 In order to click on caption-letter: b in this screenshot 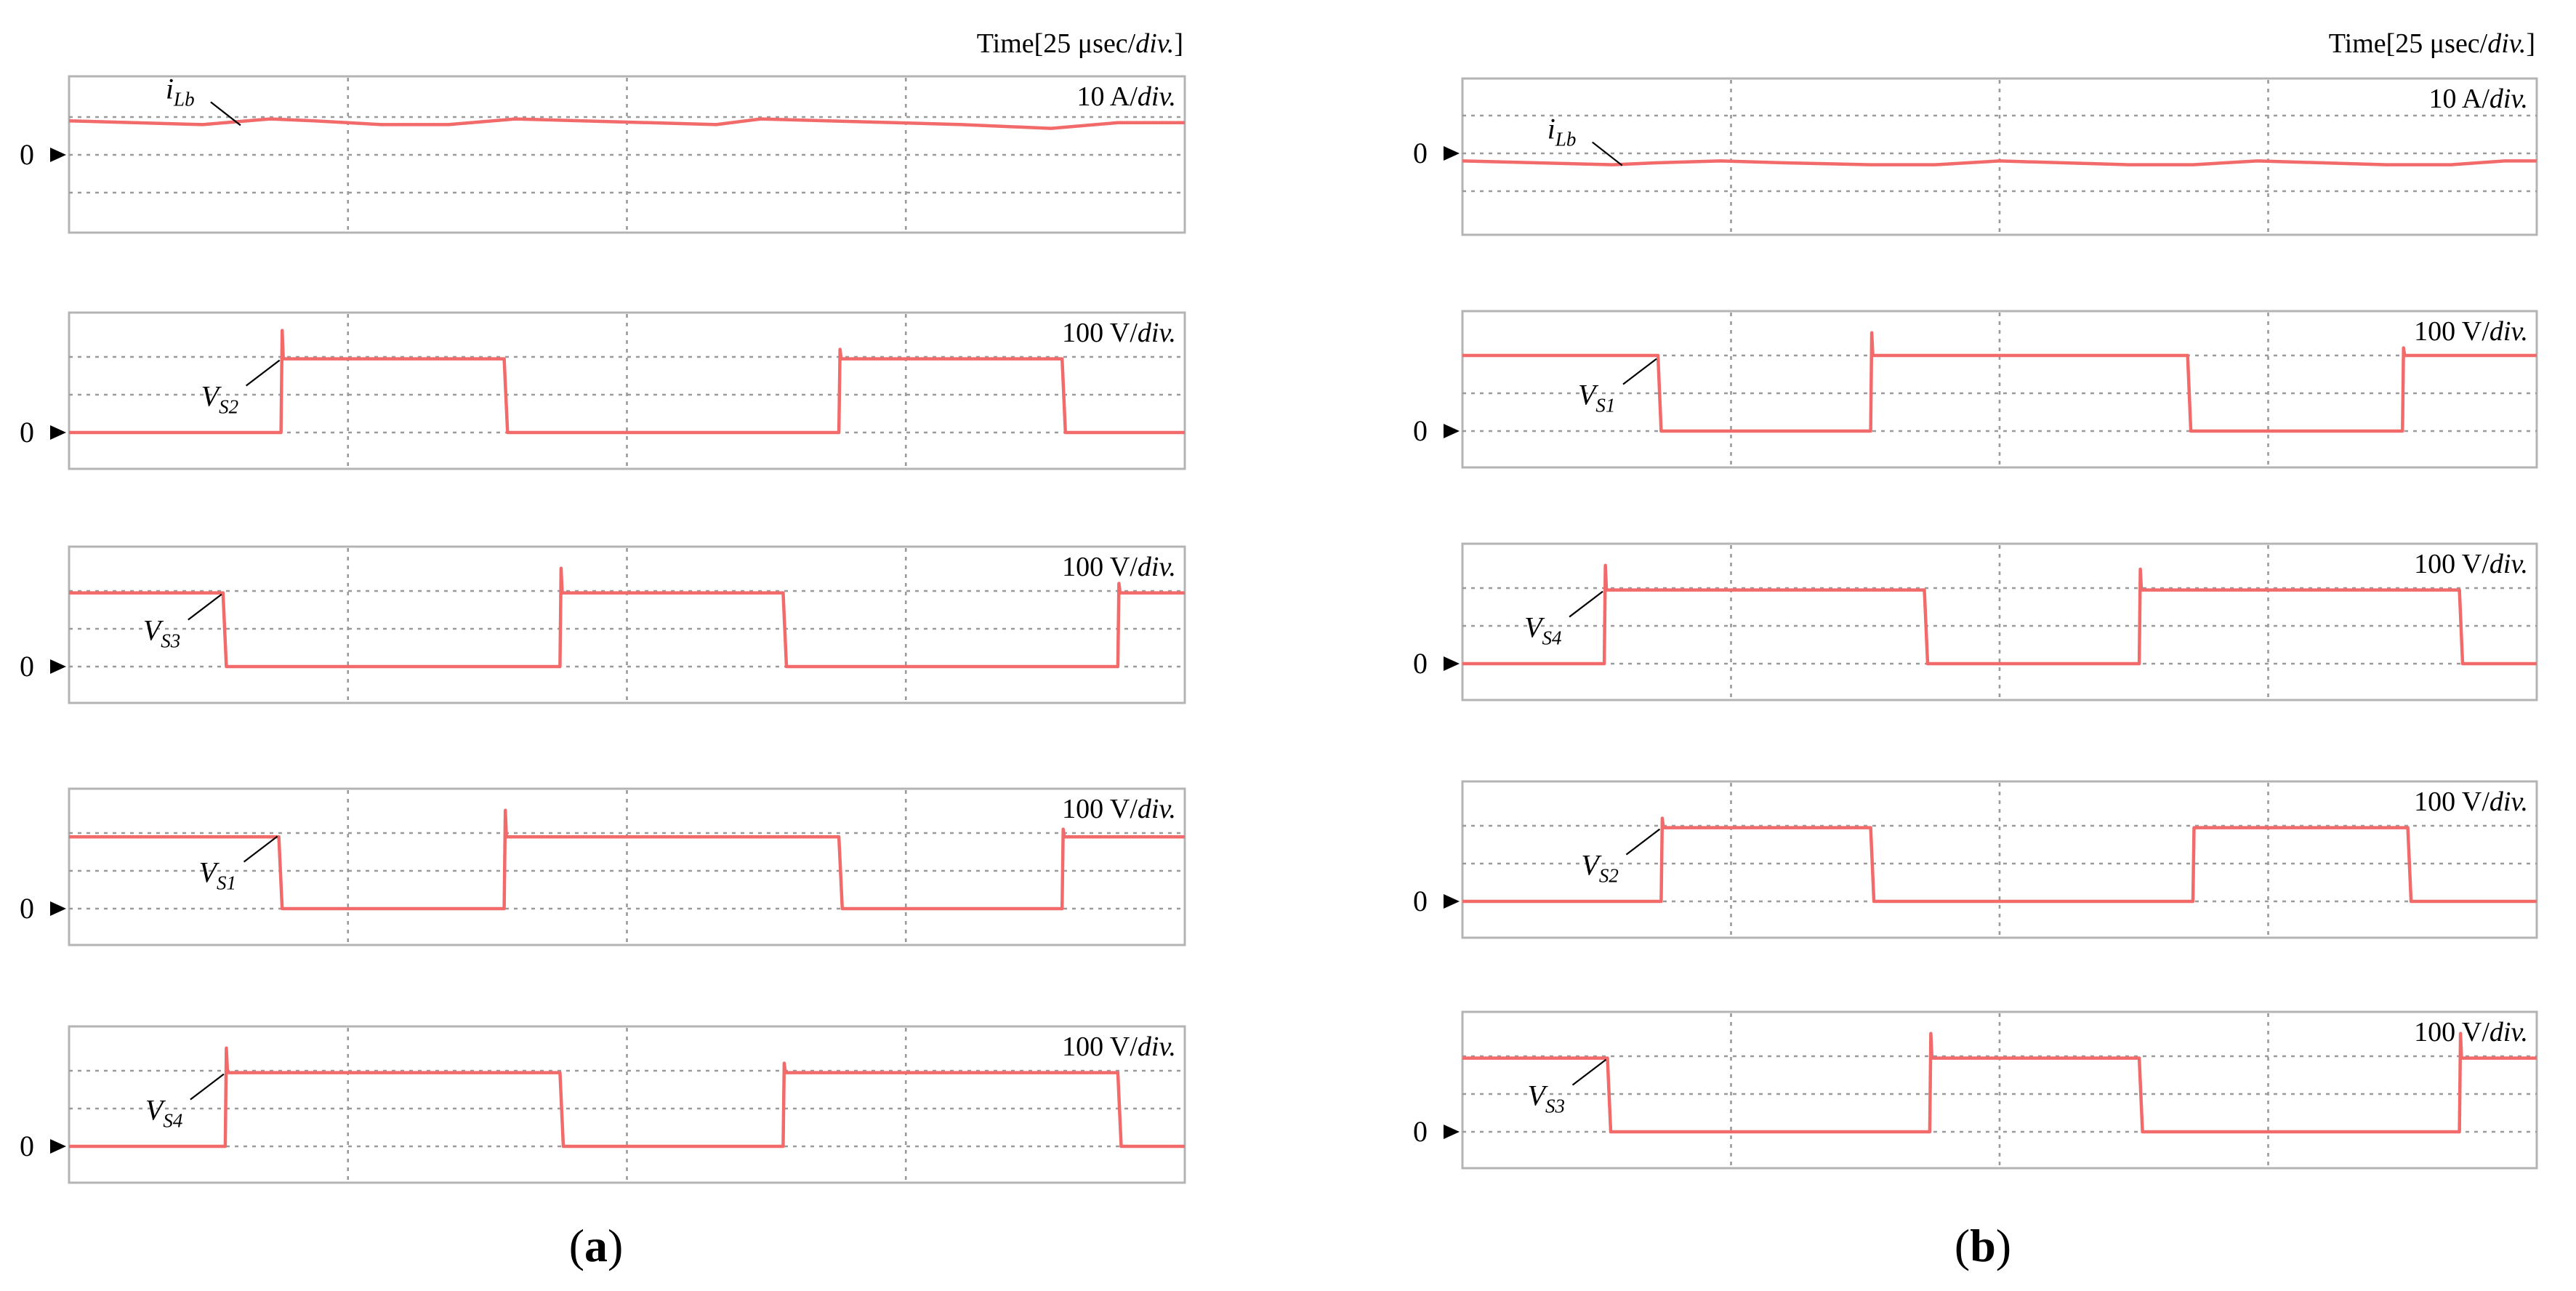, I will do `click(1983, 1245)`.